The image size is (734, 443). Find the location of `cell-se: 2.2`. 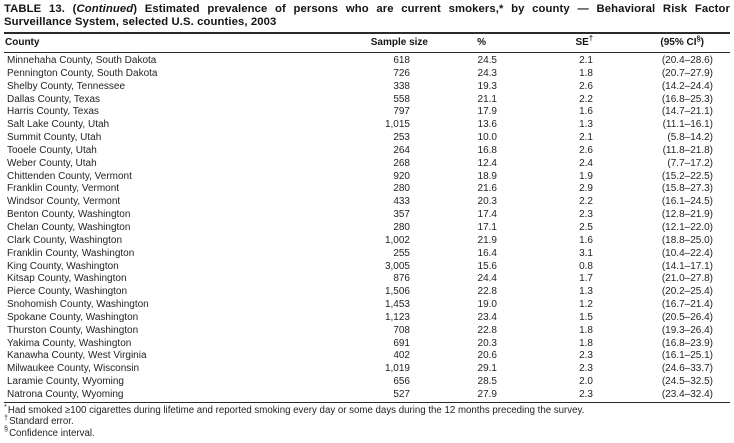

cell-se: 2.2 is located at coordinates (586, 99).